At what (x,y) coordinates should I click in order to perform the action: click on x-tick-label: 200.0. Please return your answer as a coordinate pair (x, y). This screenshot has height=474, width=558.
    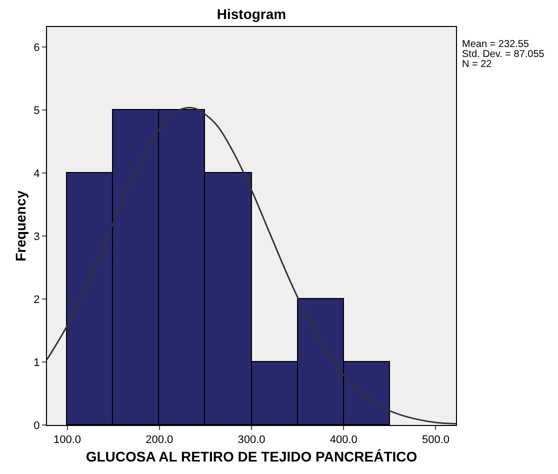
    Looking at the image, I should click on (160, 440).